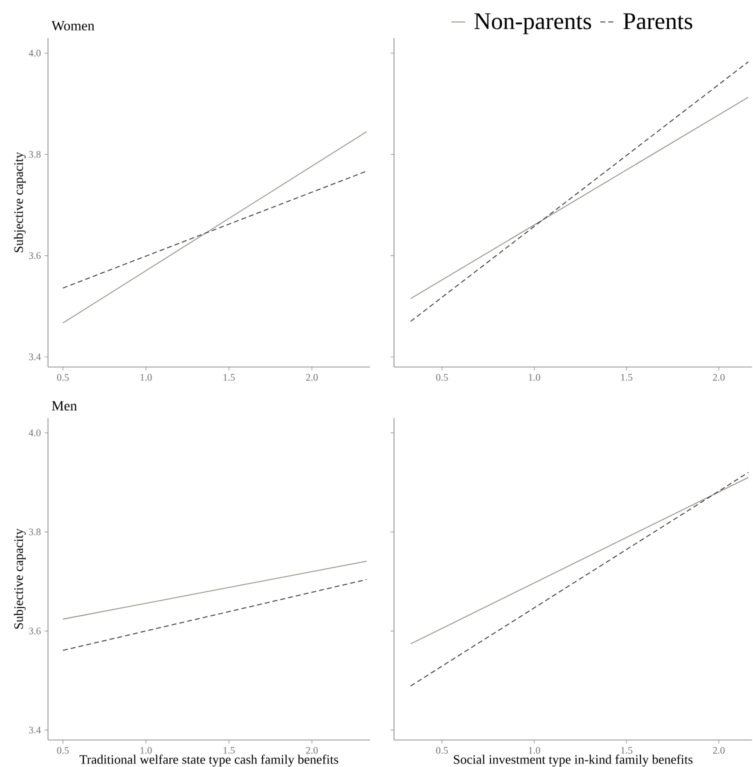 This screenshot has height=767, width=753. What do you see at coordinates (657, 21) in the screenshot?
I see `legend-label: Parents` at bounding box center [657, 21].